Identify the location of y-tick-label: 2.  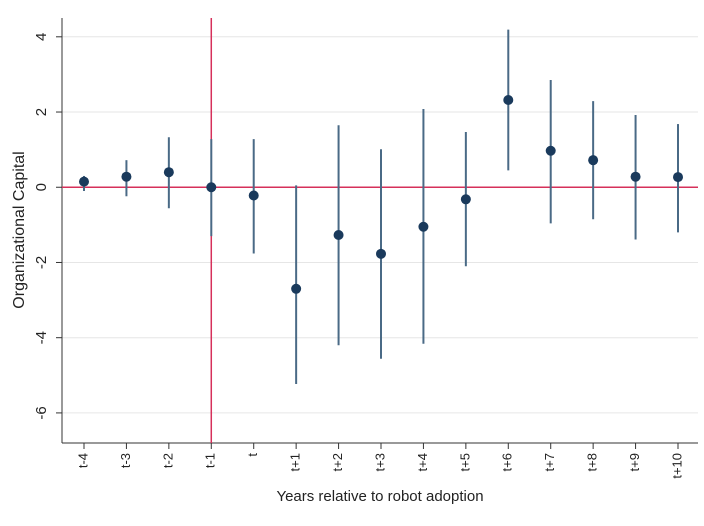
(41, 112).